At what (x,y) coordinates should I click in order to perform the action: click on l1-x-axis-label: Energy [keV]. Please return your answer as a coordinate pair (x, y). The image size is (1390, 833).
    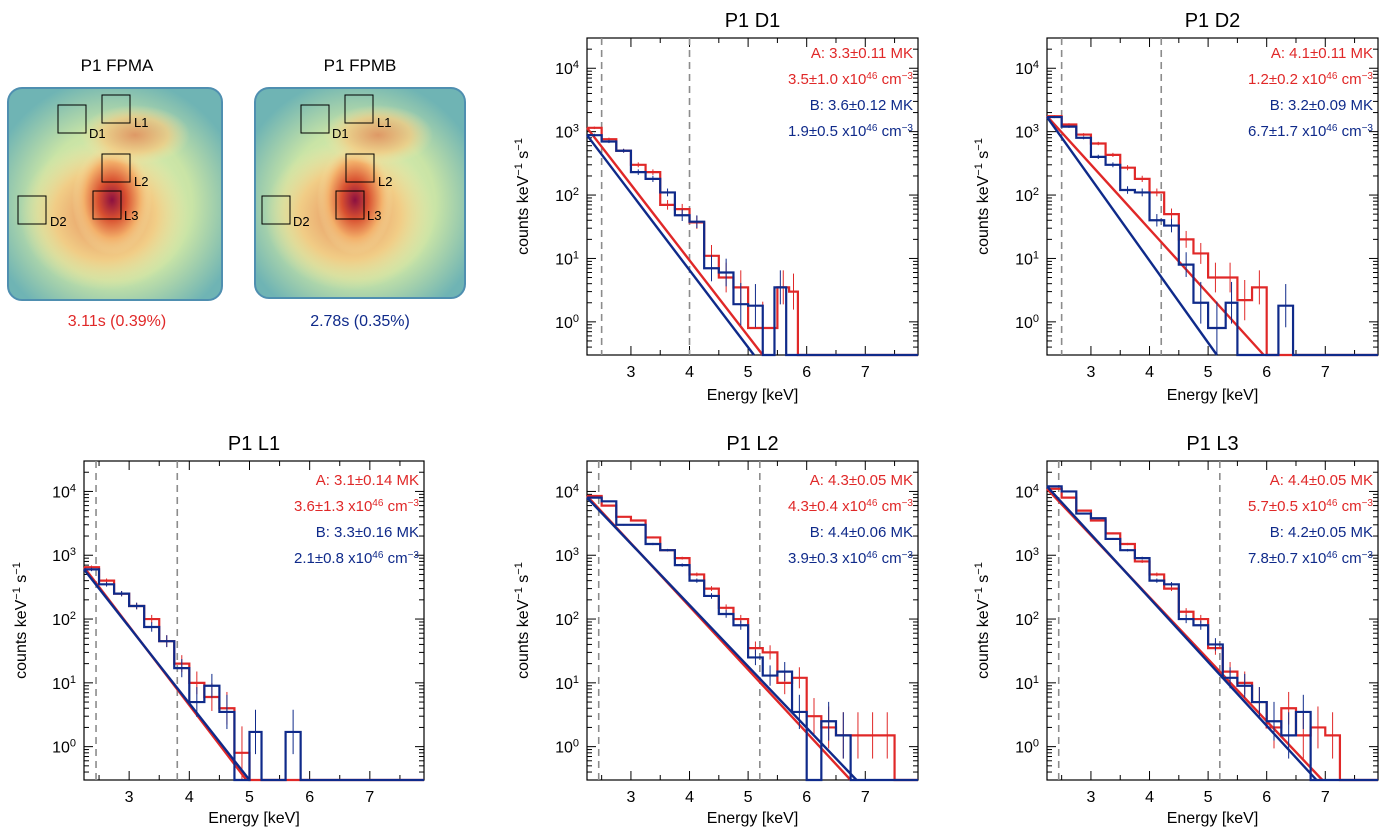
    Looking at the image, I should click on (254, 818).